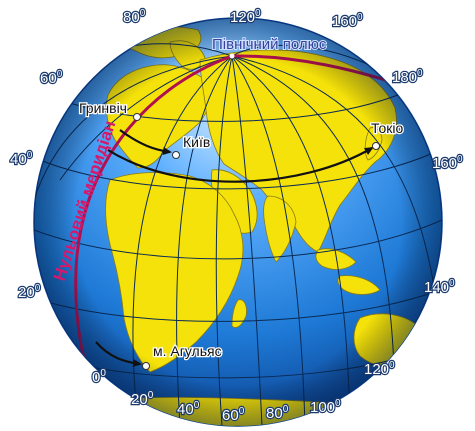 This screenshot has width=475, height=431. What do you see at coordinates (99, 377) in the screenshot?
I see `deg-0-bottom: 00` at bounding box center [99, 377].